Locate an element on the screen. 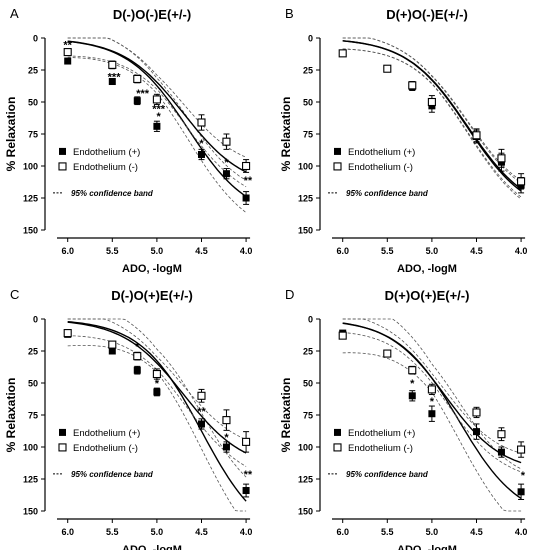  y-tick-label: 50 is located at coordinates (33, 384).